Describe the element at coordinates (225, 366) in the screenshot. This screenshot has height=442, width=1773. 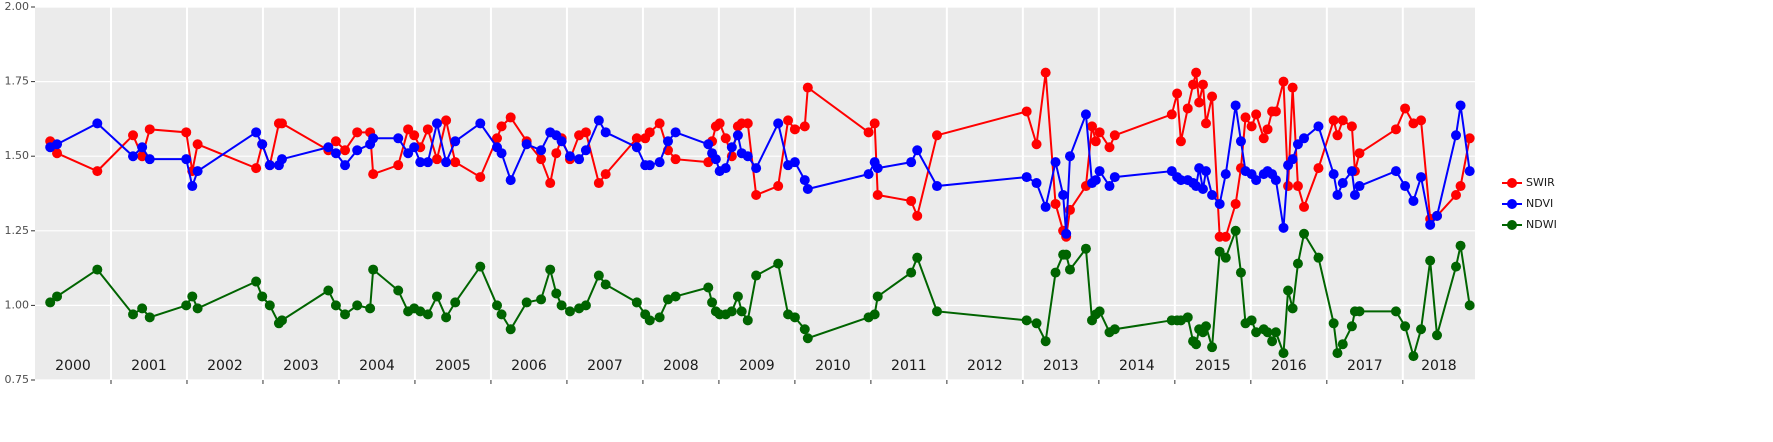
I see `year-label: 2002` at that location.